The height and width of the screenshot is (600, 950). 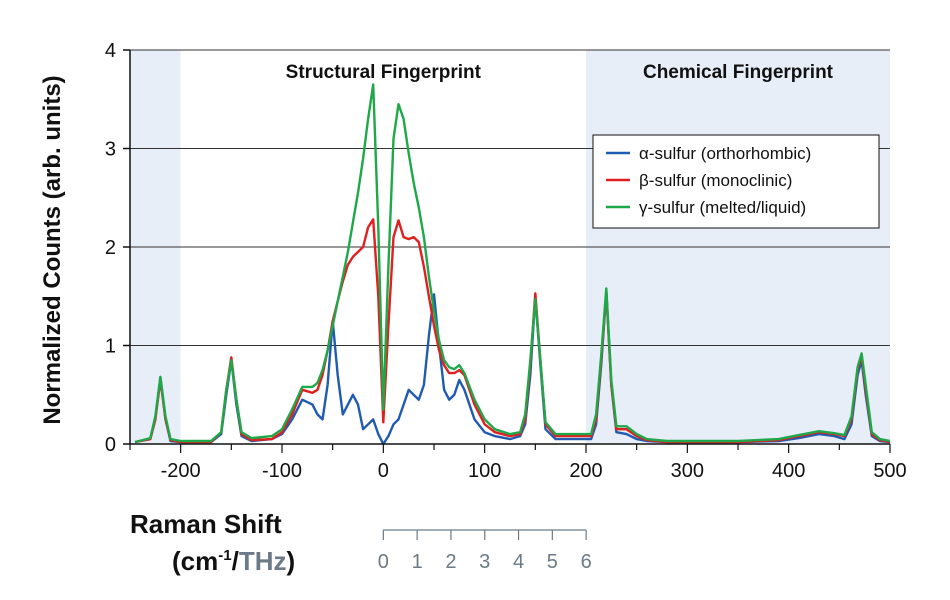 What do you see at coordinates (291, 561) in the screenshot?
I see `x-unit-close: )` at bounding box center [291, 561].